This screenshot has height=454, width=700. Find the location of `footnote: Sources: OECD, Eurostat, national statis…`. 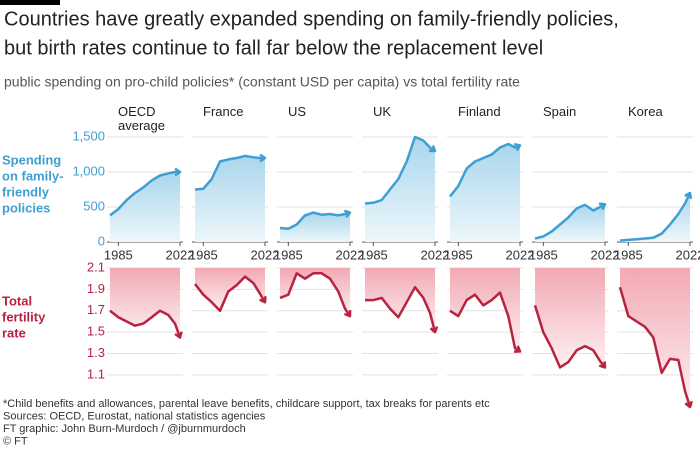

footnote: Sources: OECD, Eurostat, national statis… is located at coordinates (134, 416).